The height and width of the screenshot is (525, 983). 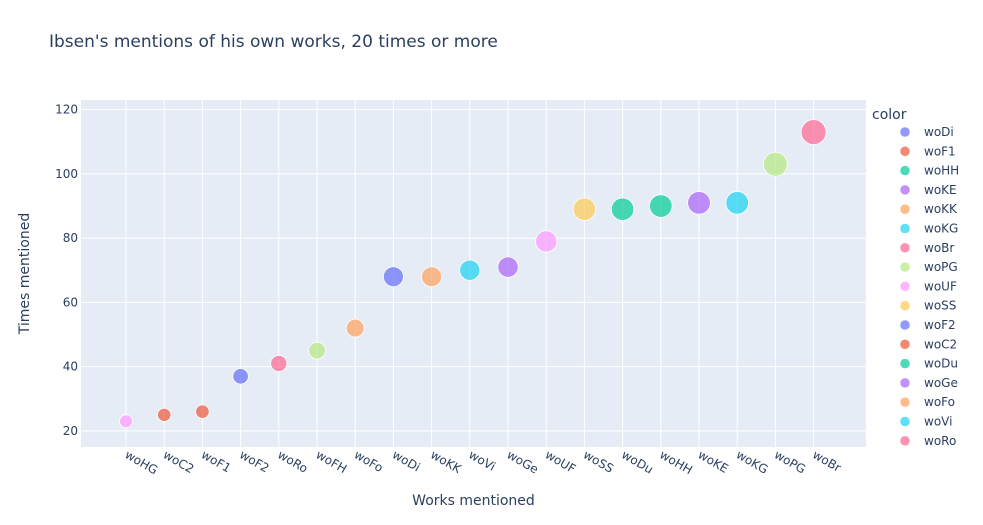 What do you see at coordinates (292, 461) in the screenshot?
I see `x-tick-label: woRo` at bounding box center [292, 461].